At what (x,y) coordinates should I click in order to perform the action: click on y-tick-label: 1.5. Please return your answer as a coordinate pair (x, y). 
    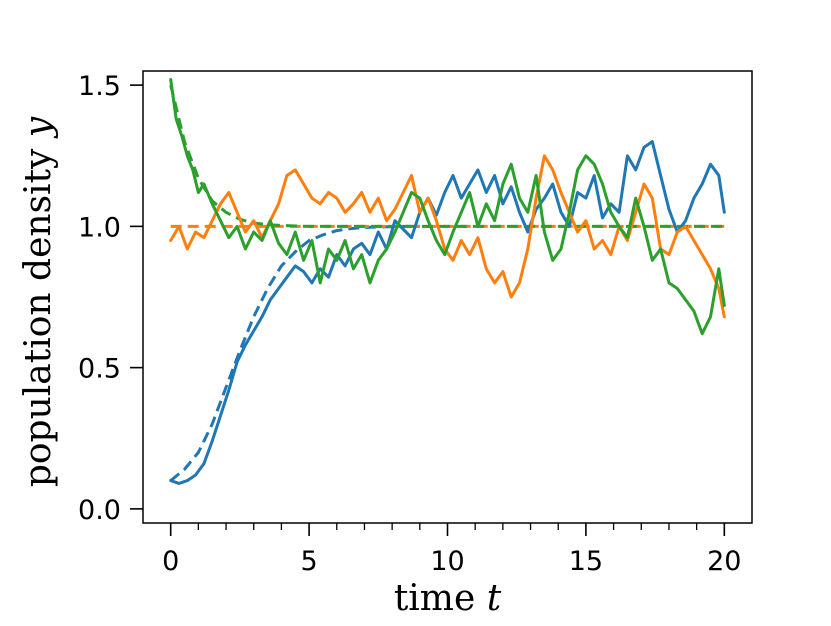
    Looking at the image, I should click on (99, 86).